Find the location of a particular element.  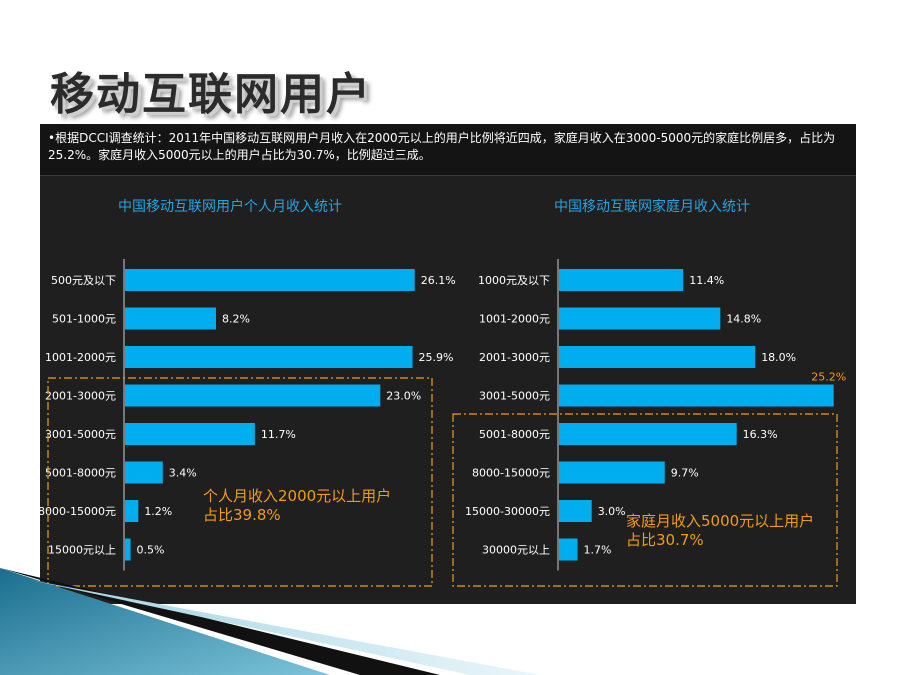

chart-2-value-label: 9.7% is located at coordinates (685, 473).